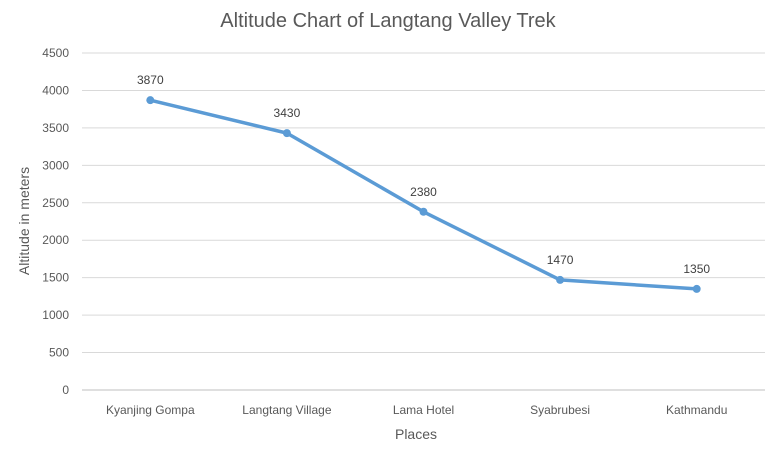 The width and height of the screenshot is (773, 453). Describe the element at coordinates (55, 203) in the screenshot. I see `y-tick-label: 2500` at that location.